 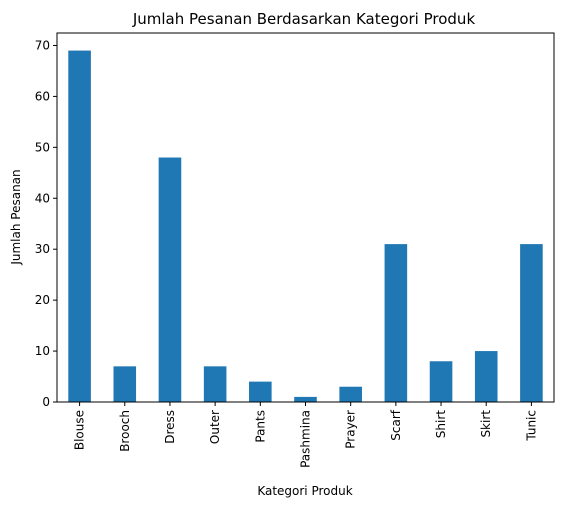 What do you see at coordinates (80, 430) in the screenshot?
I see `x-tick-label: Blouse` at bounding box center [80, 430].